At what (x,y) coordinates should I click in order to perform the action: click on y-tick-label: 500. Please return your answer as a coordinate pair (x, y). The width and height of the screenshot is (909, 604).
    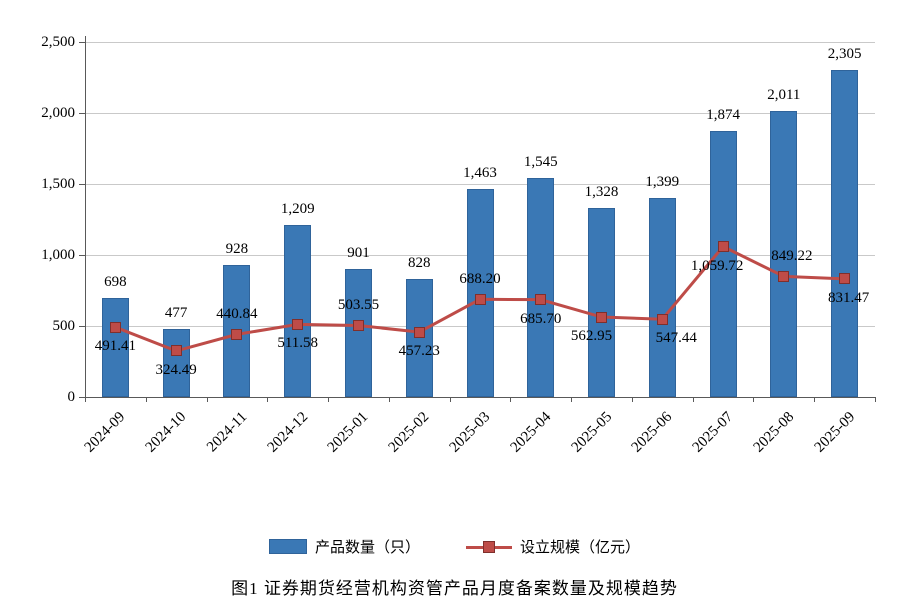
    Looking at the image, I should click on (64, 326).